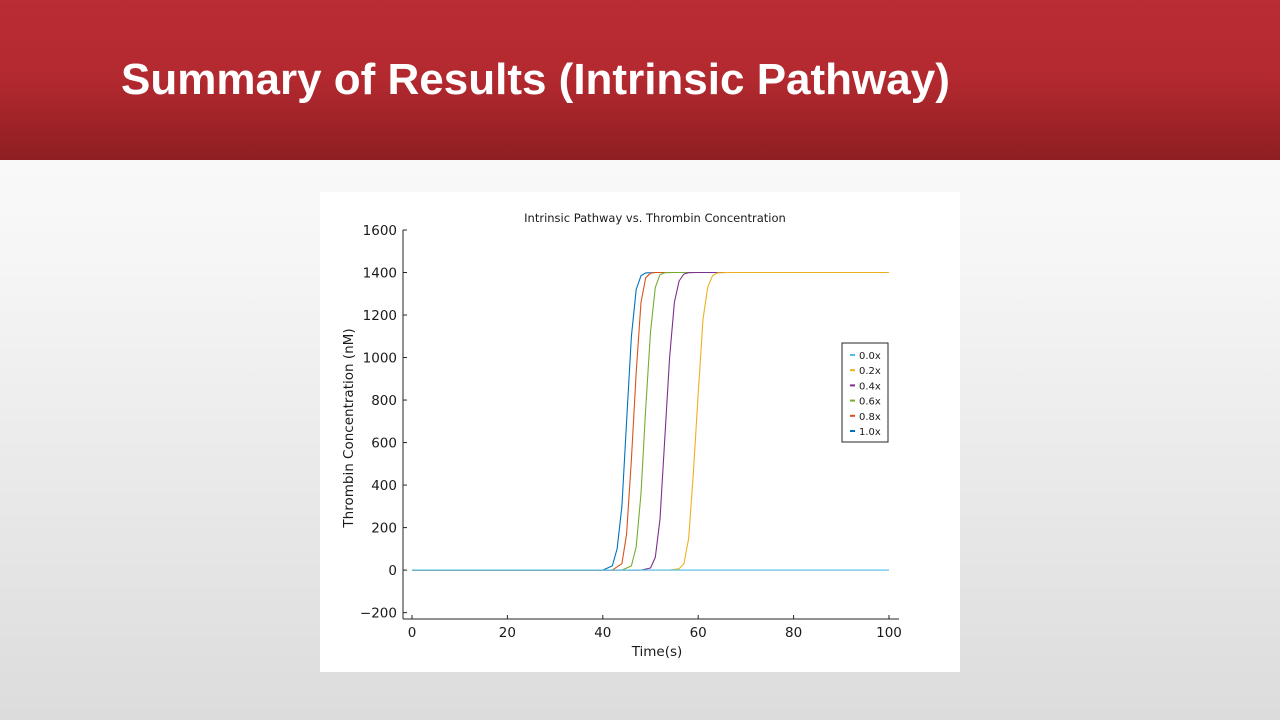  Describe the element at coordinates (602, 633) in the screenshot. I see `x-tick-label: 40` at that location.